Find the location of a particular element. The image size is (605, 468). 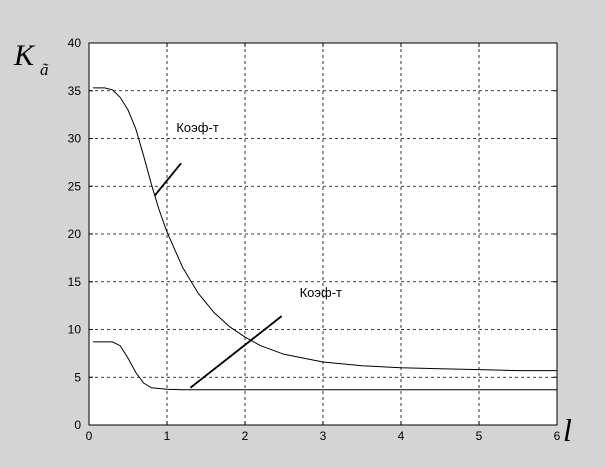

y-axis-label: K is located at coordinates (24, 55).